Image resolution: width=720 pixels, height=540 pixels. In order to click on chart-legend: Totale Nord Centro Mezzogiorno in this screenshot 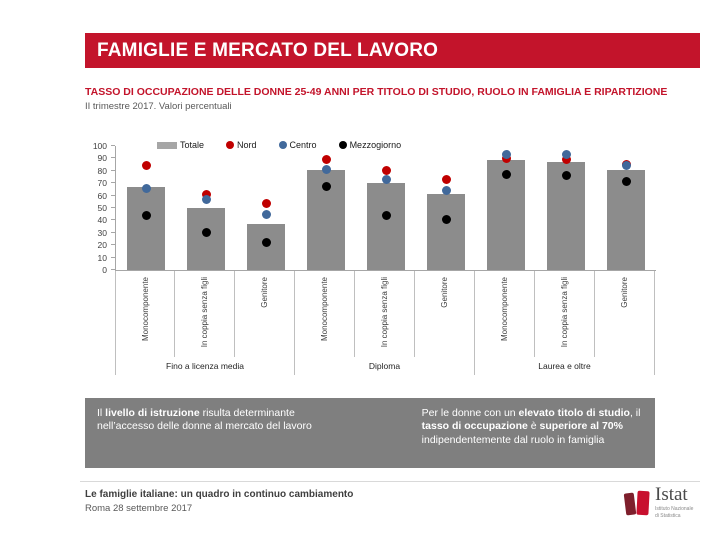, I will do `click(279, 145)`.